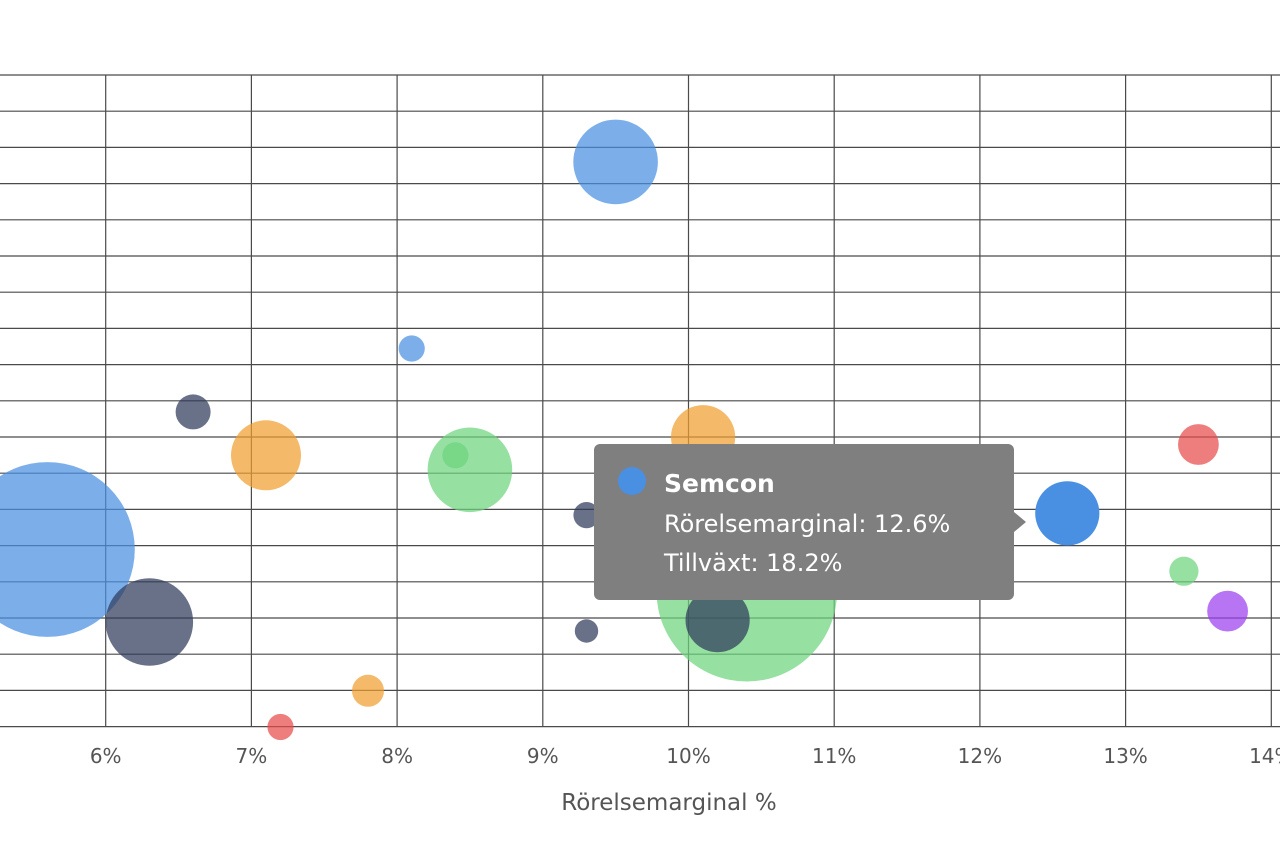 The image size is (1280, 852). Describe the element at coordinates (1067, 513) in the screenshot. I see `bubble-point-highlighted` at that location.